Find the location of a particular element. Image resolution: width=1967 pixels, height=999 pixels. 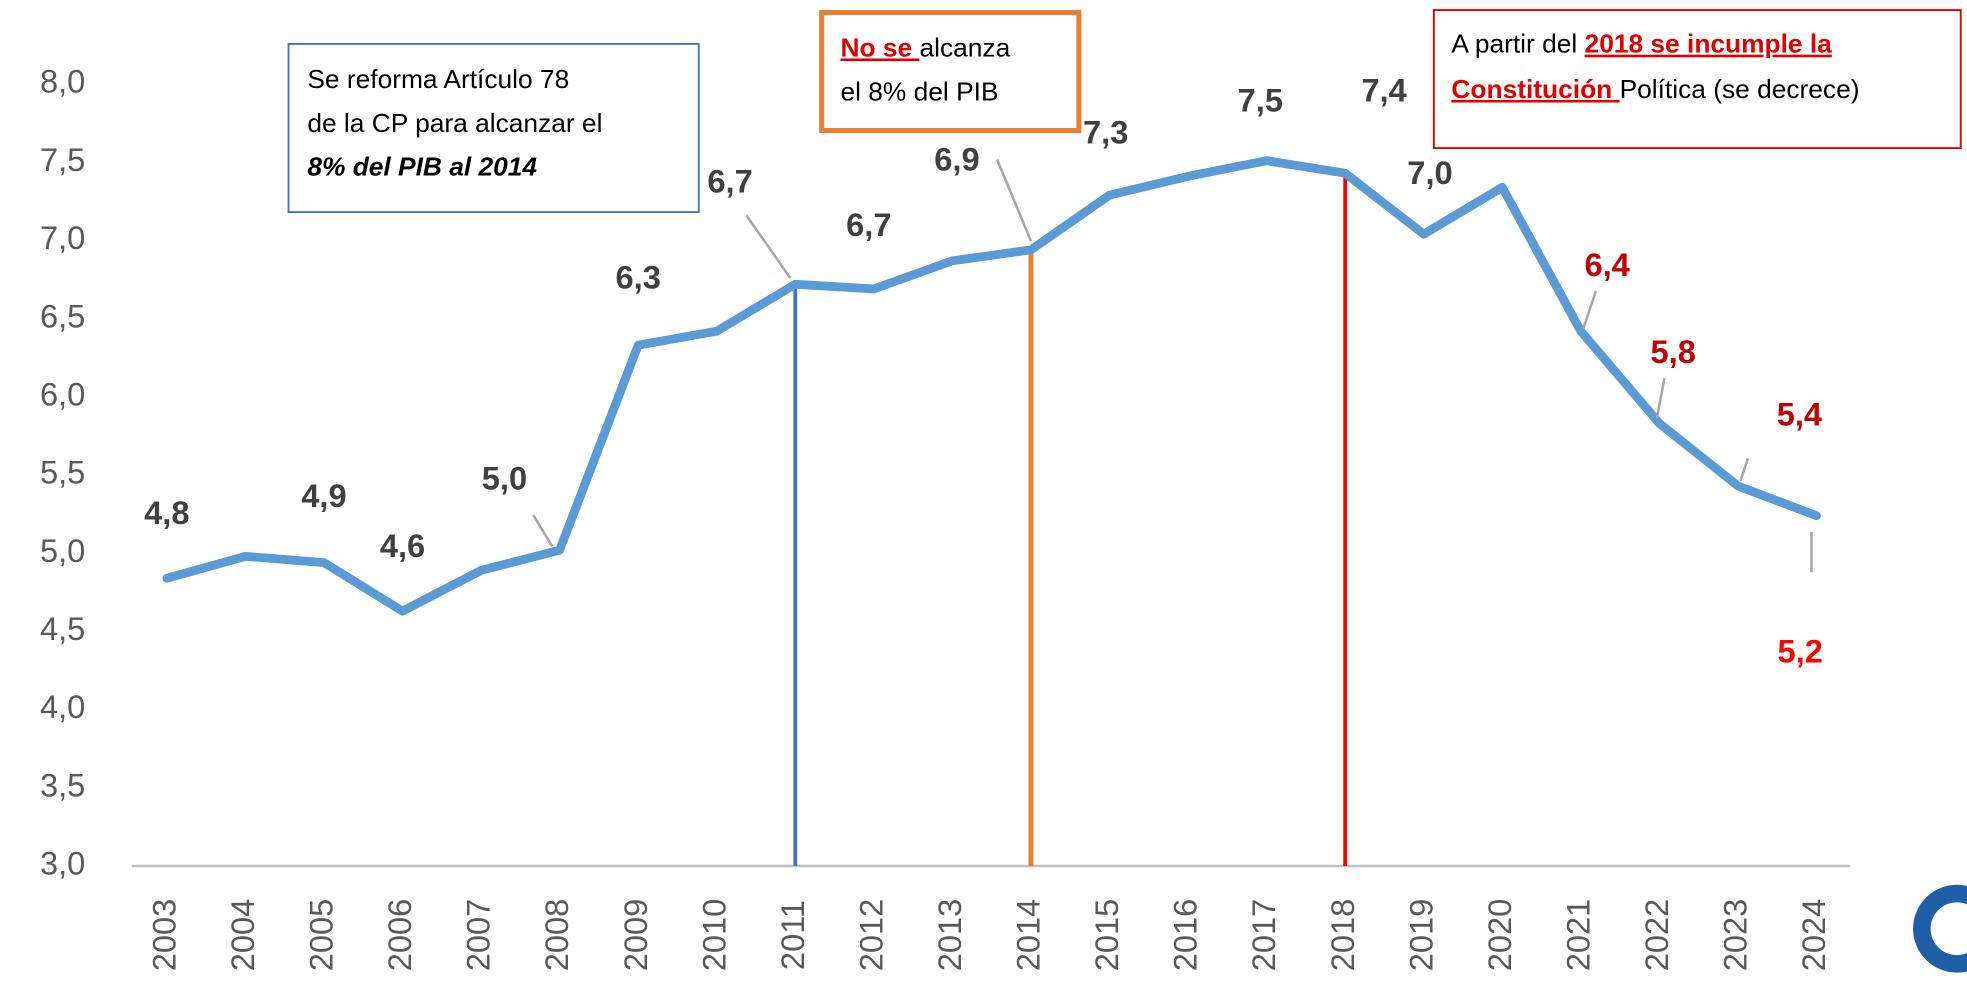

y-tick-label: 4,0 is located at coordinates (62, 706).